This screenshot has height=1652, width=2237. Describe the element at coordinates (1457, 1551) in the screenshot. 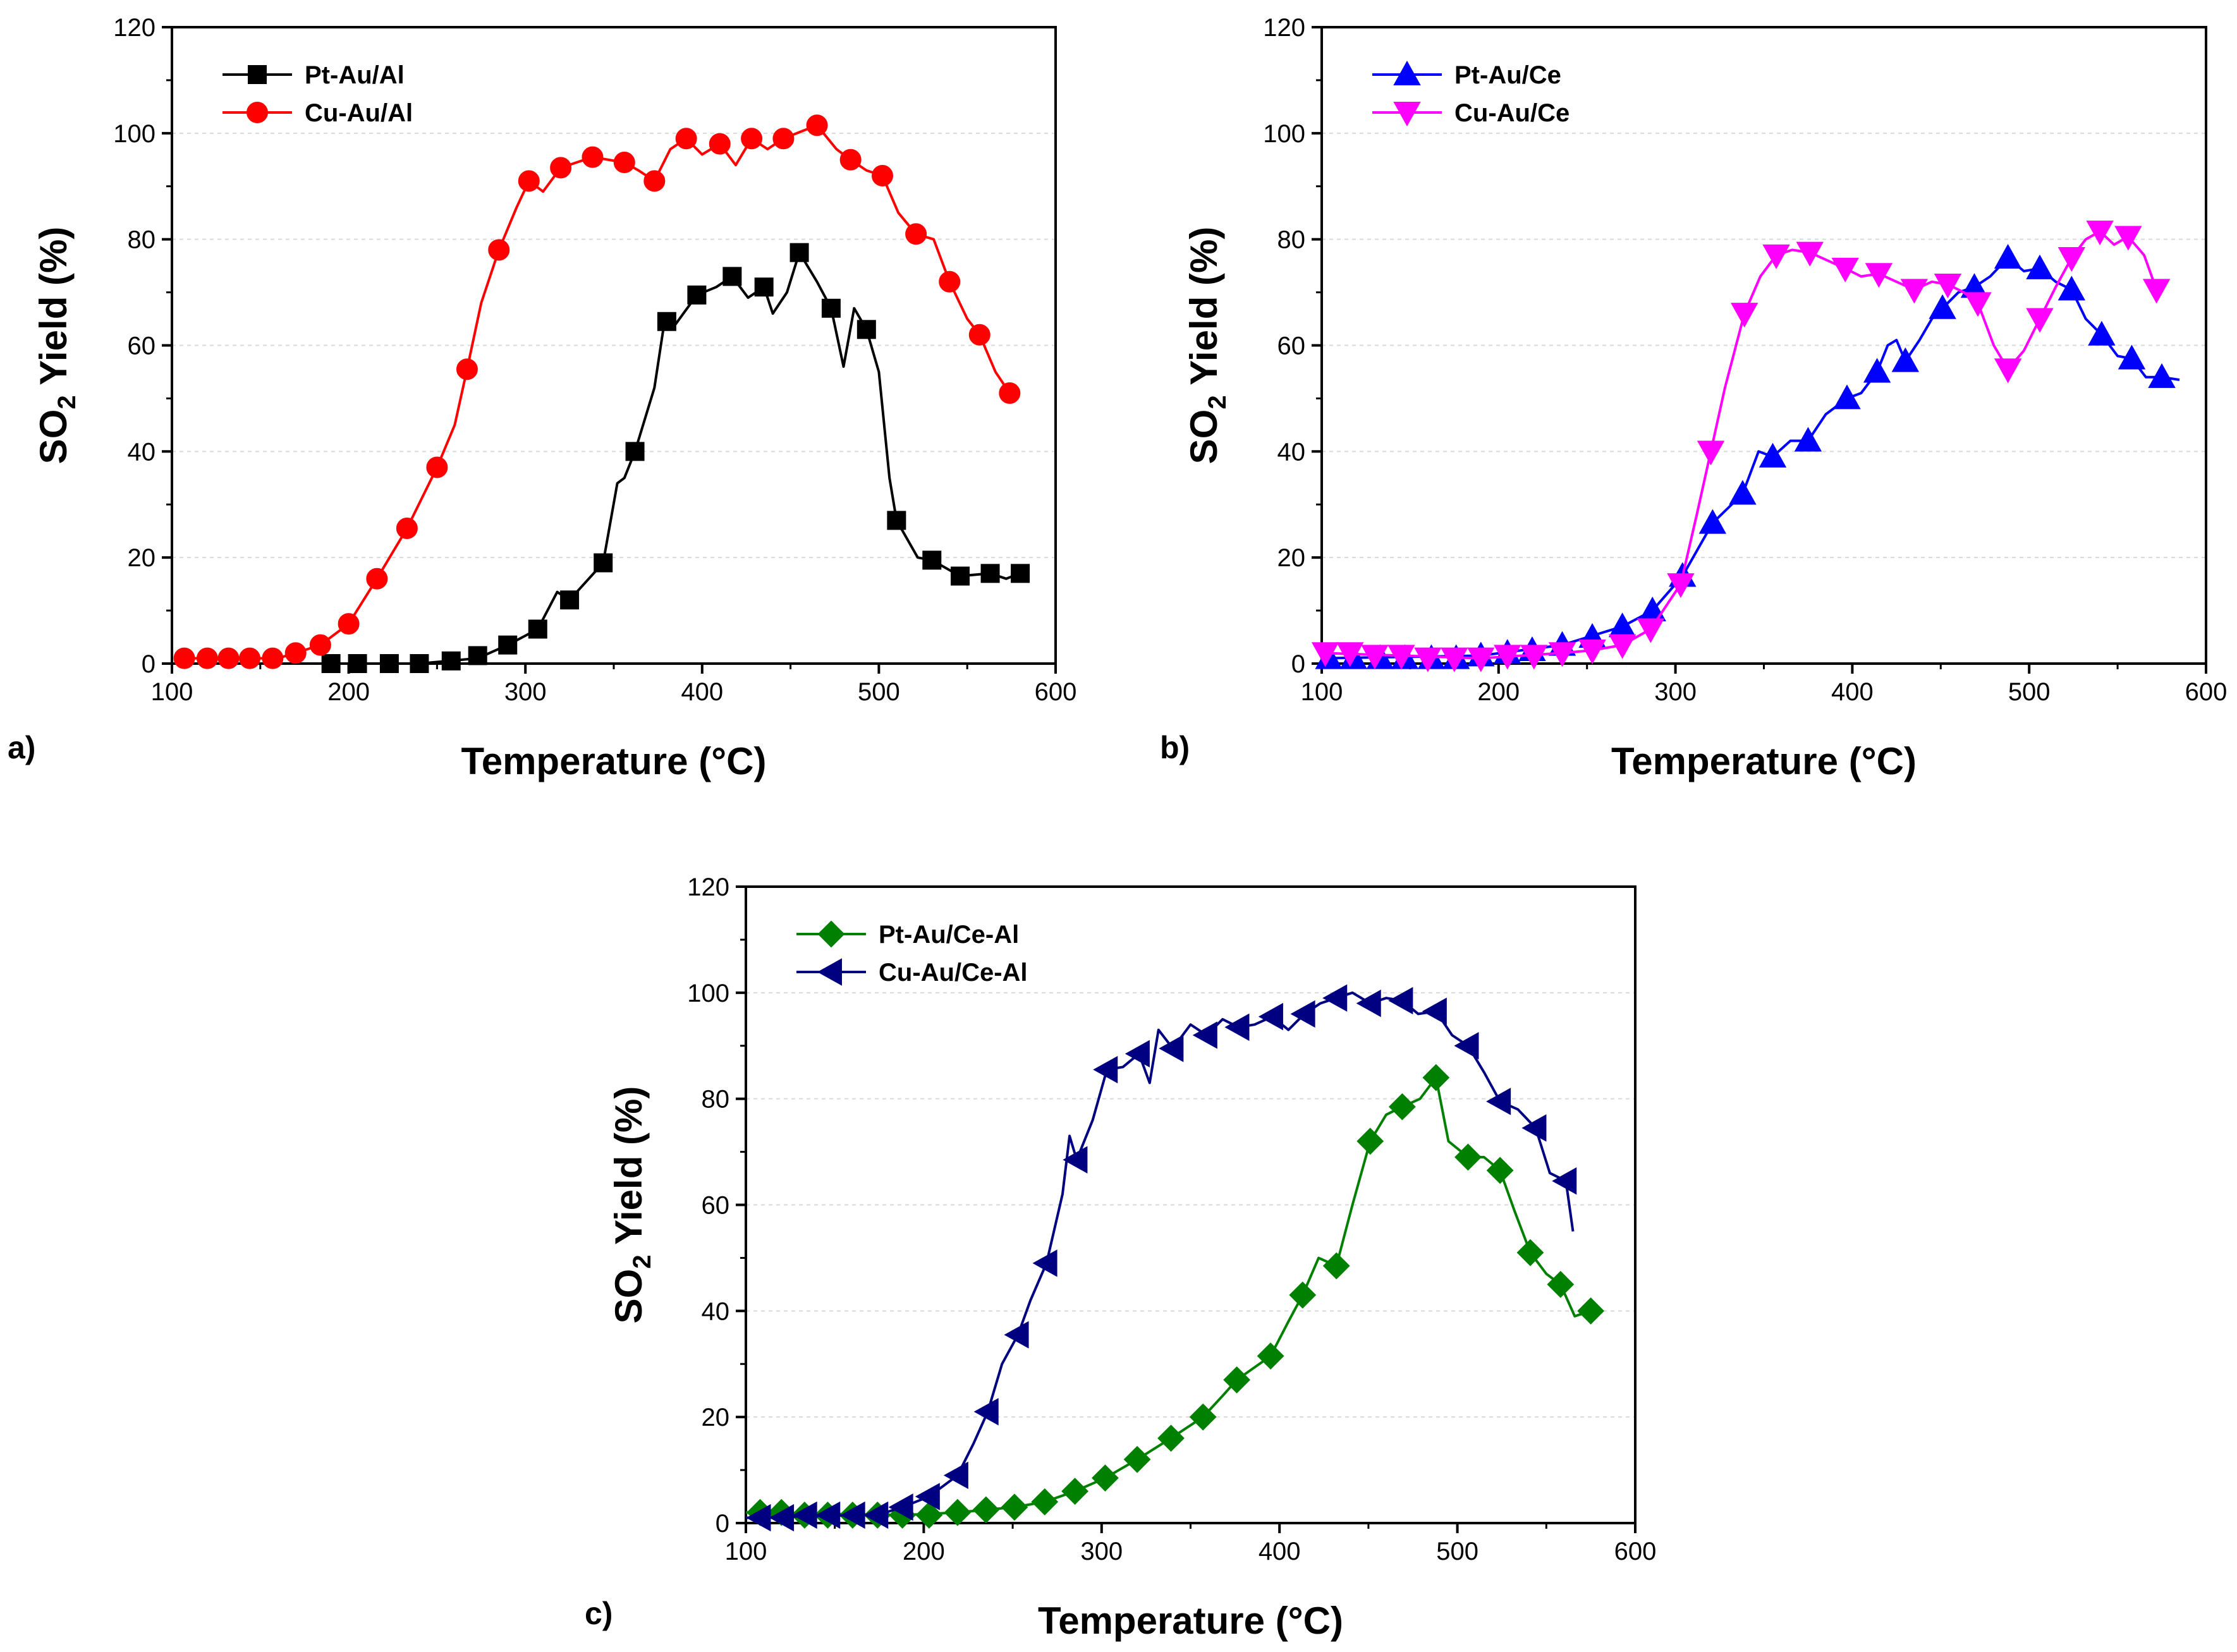

I see `x-tick-label: 500` at that location.